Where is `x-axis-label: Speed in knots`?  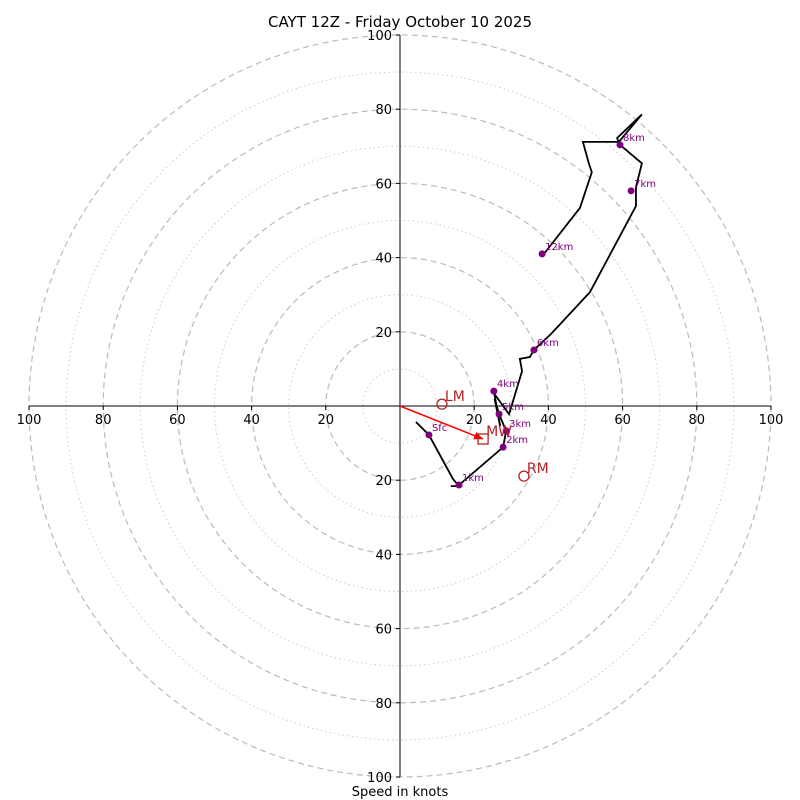 x-axis-label: Speed in knots is located at coordinates (400, 792).